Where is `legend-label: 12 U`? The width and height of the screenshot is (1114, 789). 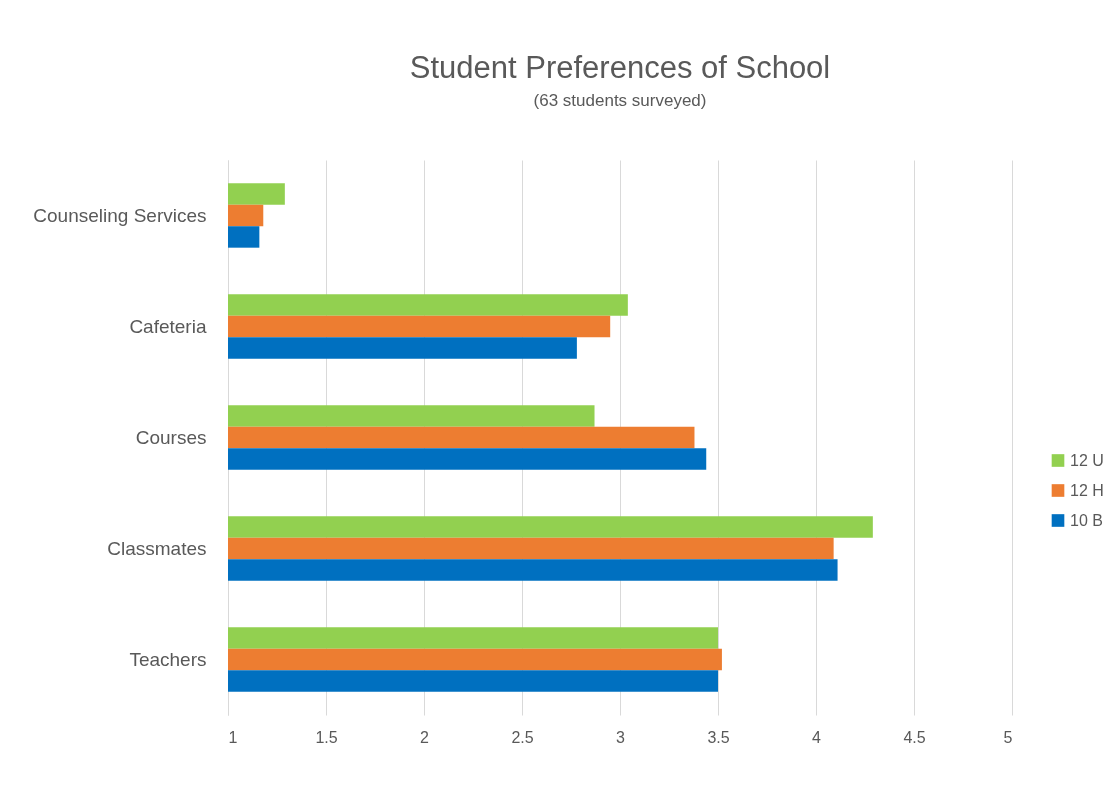
legend-label: 12 U is located at coordinates (1087, 460).